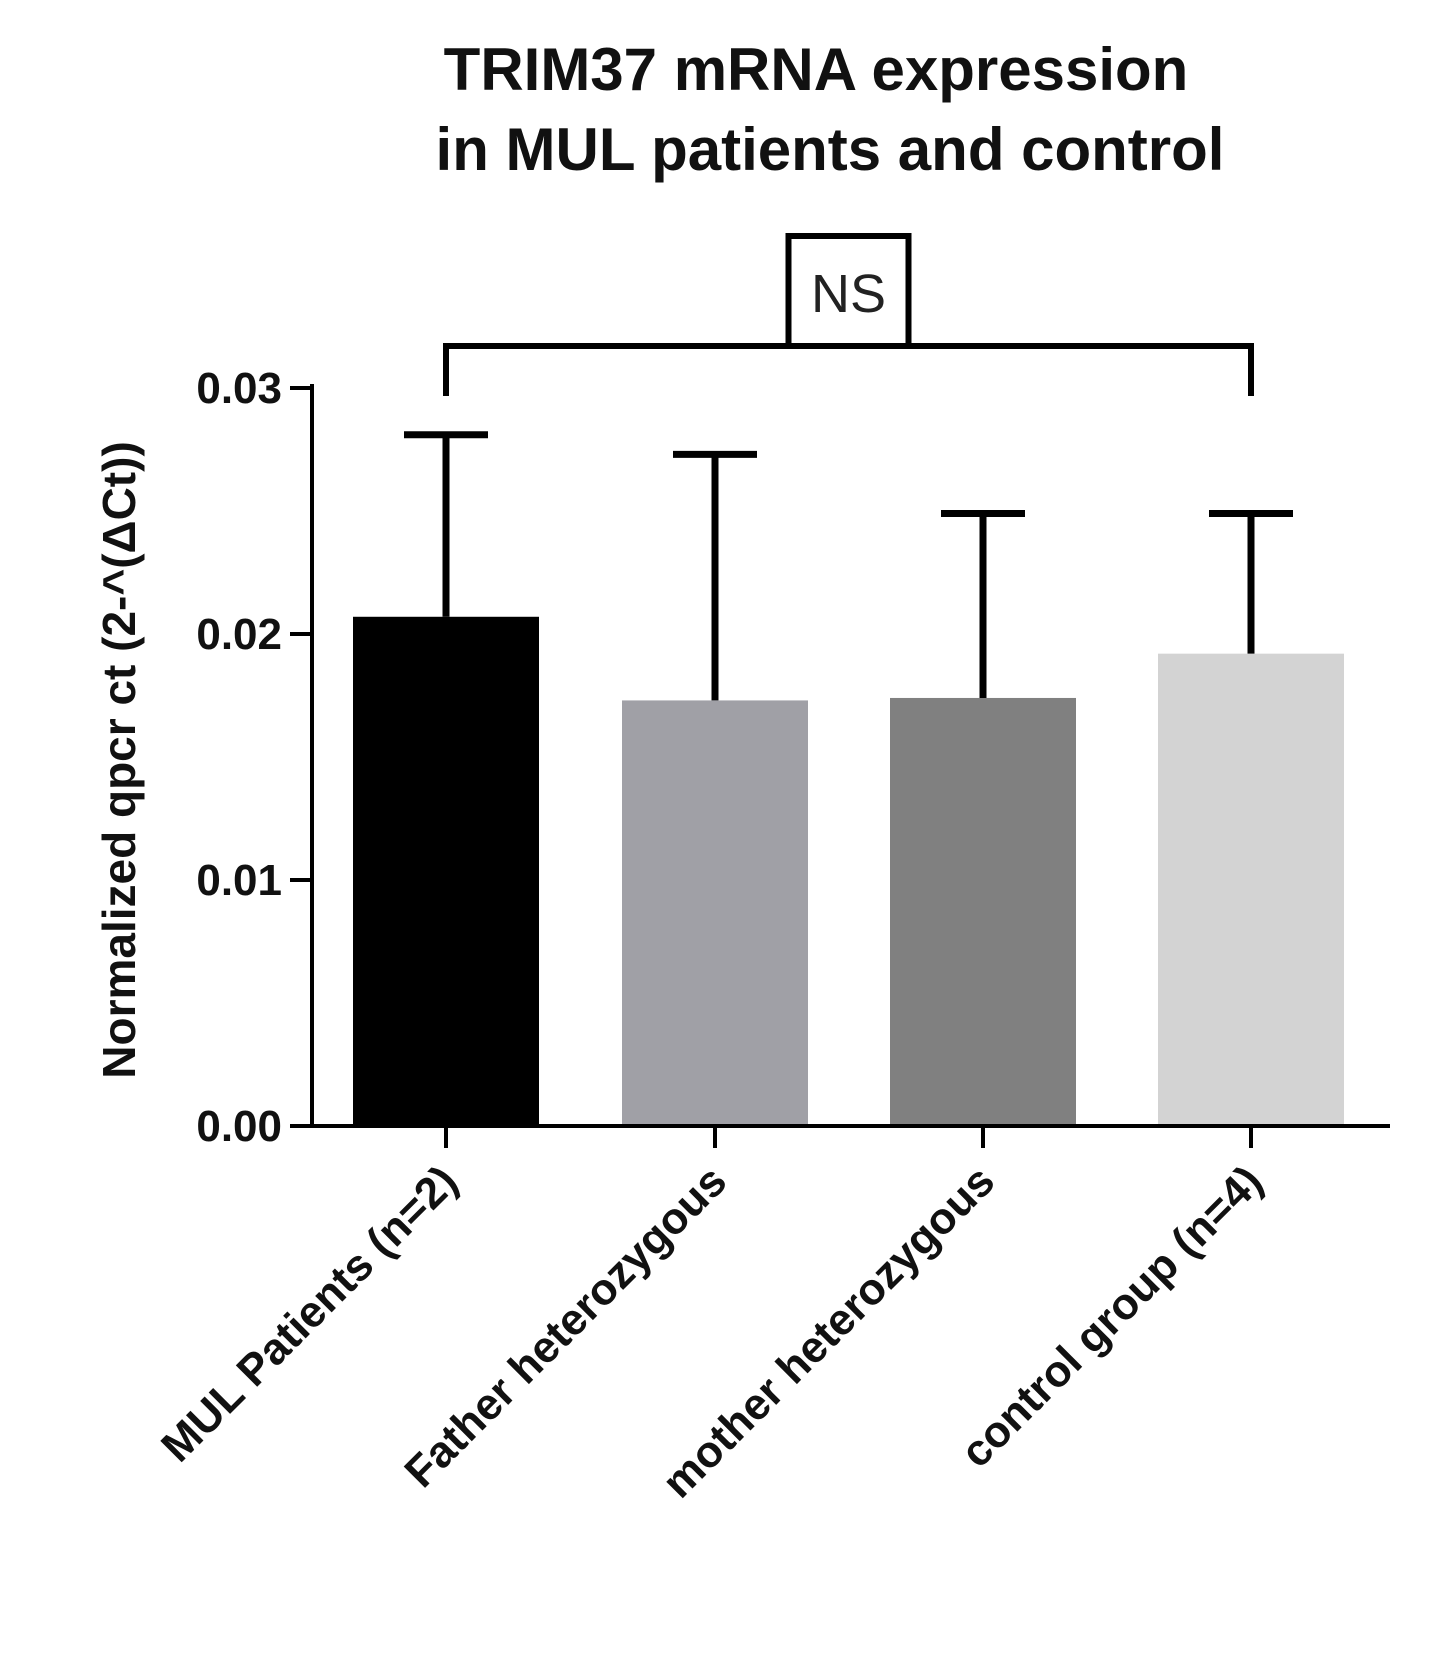 This screenshot has height=1664, width=1436. What do you see at coordinates (830, 149) in the screenshot?
I see `chart-title-line-2: in MUL patients and control` at bounding box center [830, 149].